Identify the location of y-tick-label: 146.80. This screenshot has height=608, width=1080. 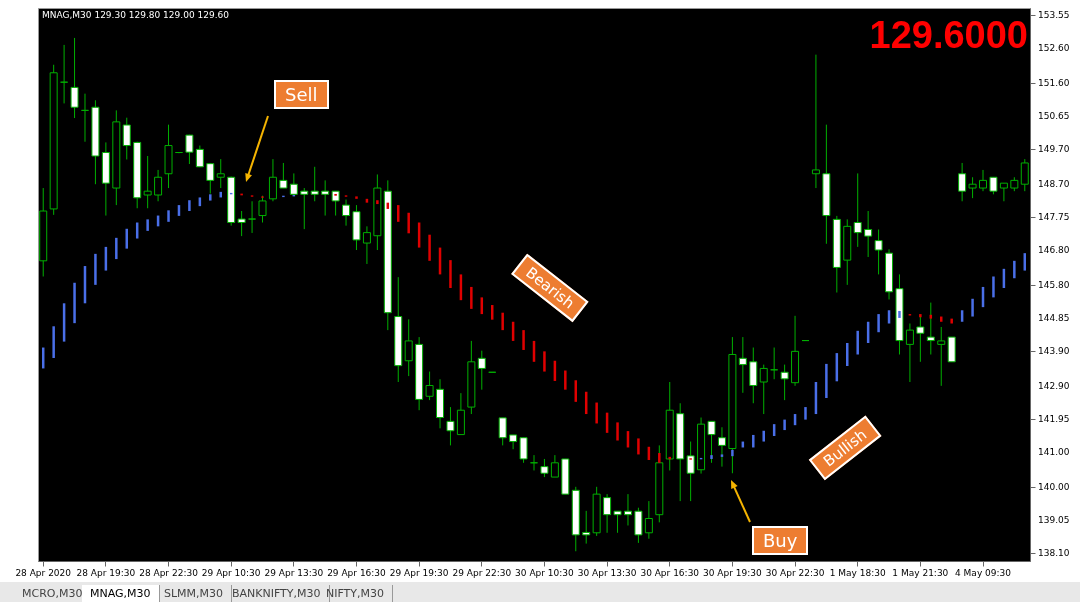
(1054, 250).